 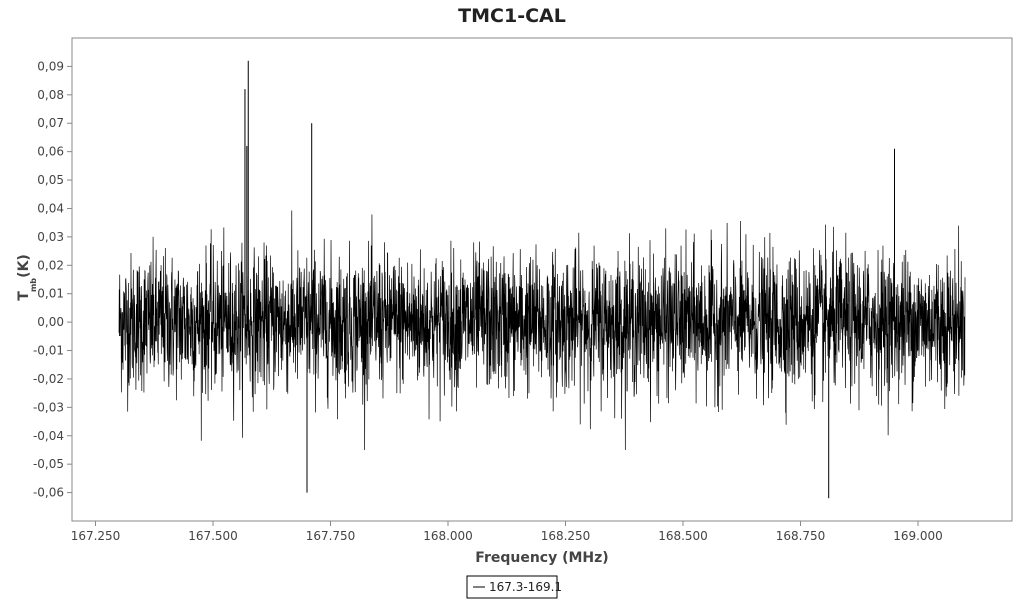 I want to click on y-axis-label-unit: (K), so click(x=24, y=266).